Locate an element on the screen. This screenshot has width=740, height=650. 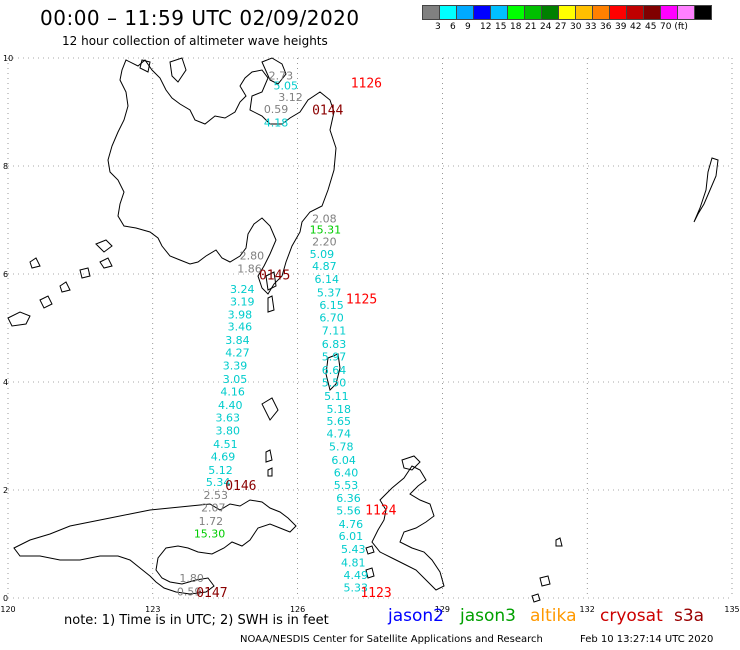
colorbar-tick-label: 30 is located at coordinates (576, 27).